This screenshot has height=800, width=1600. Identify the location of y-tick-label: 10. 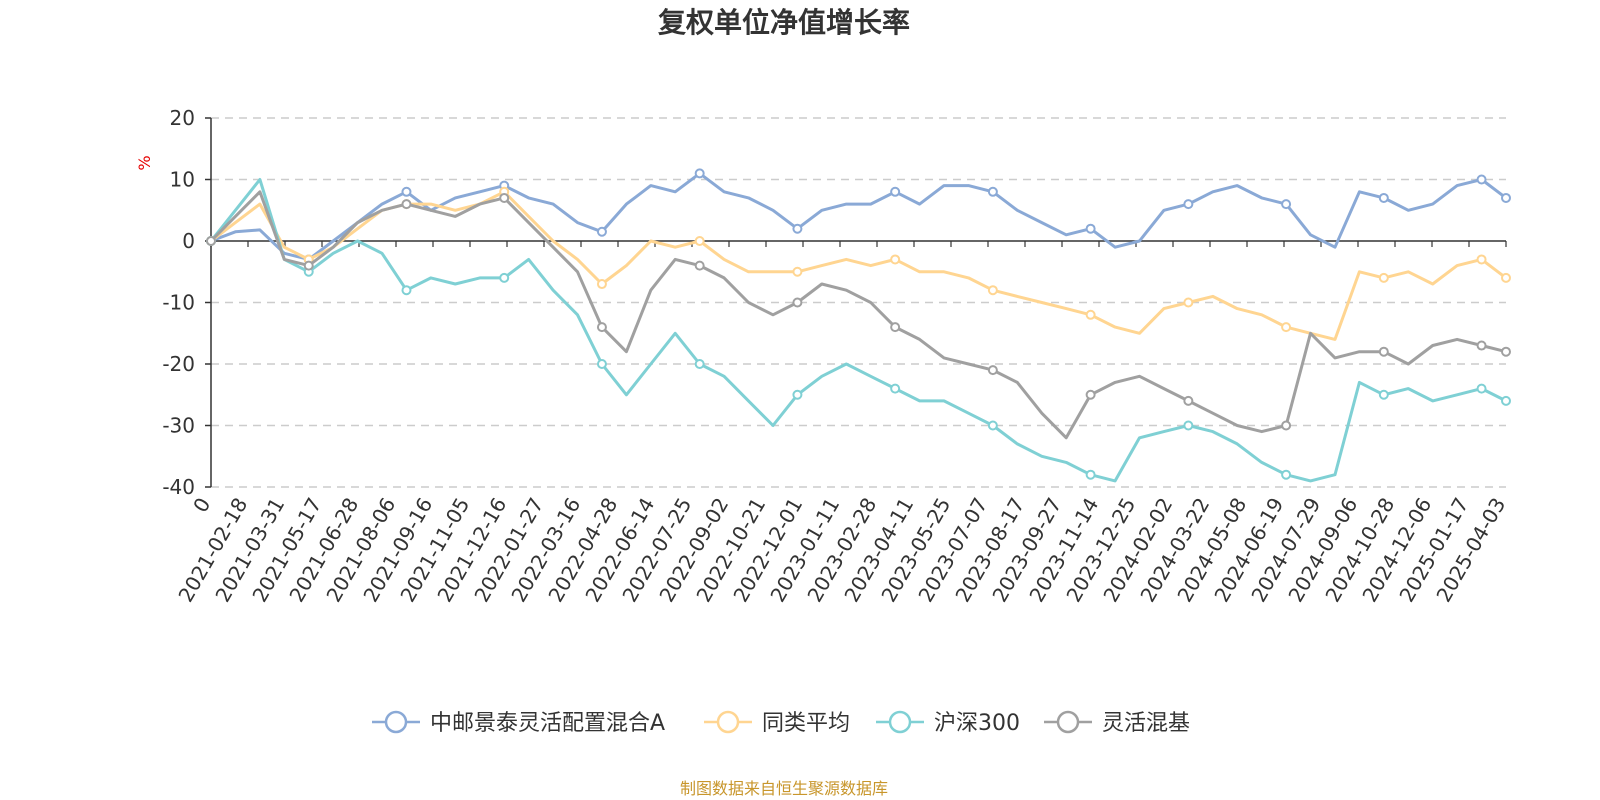
(182, 180).